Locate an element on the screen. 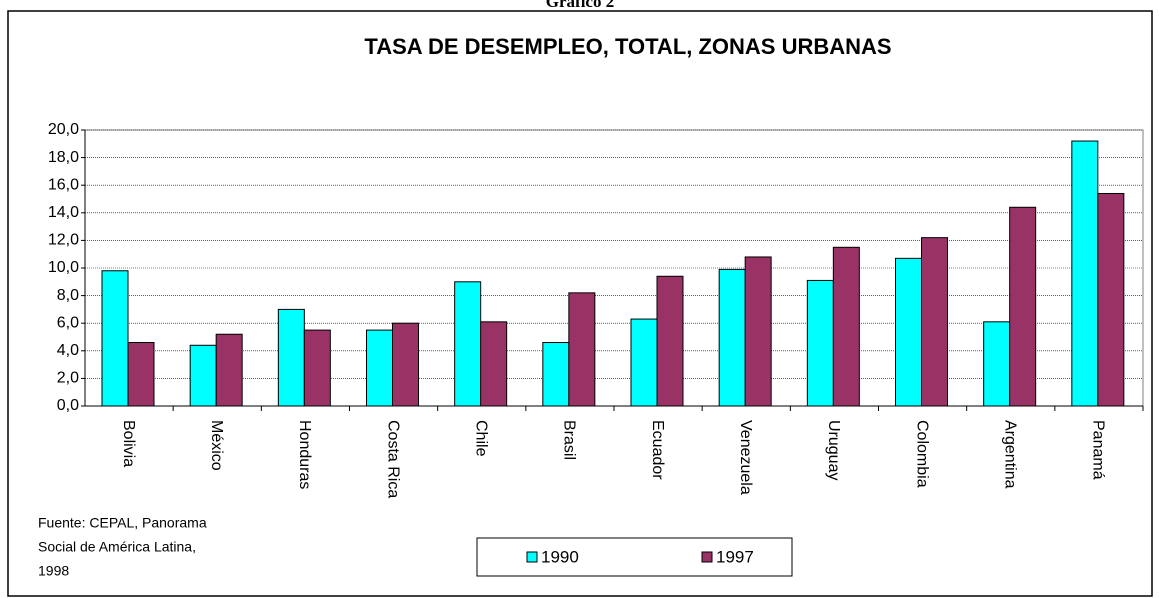 This screenshot has width=1159, height=598. y-tick-label: 18,0 is located at coordinates (63, 157).